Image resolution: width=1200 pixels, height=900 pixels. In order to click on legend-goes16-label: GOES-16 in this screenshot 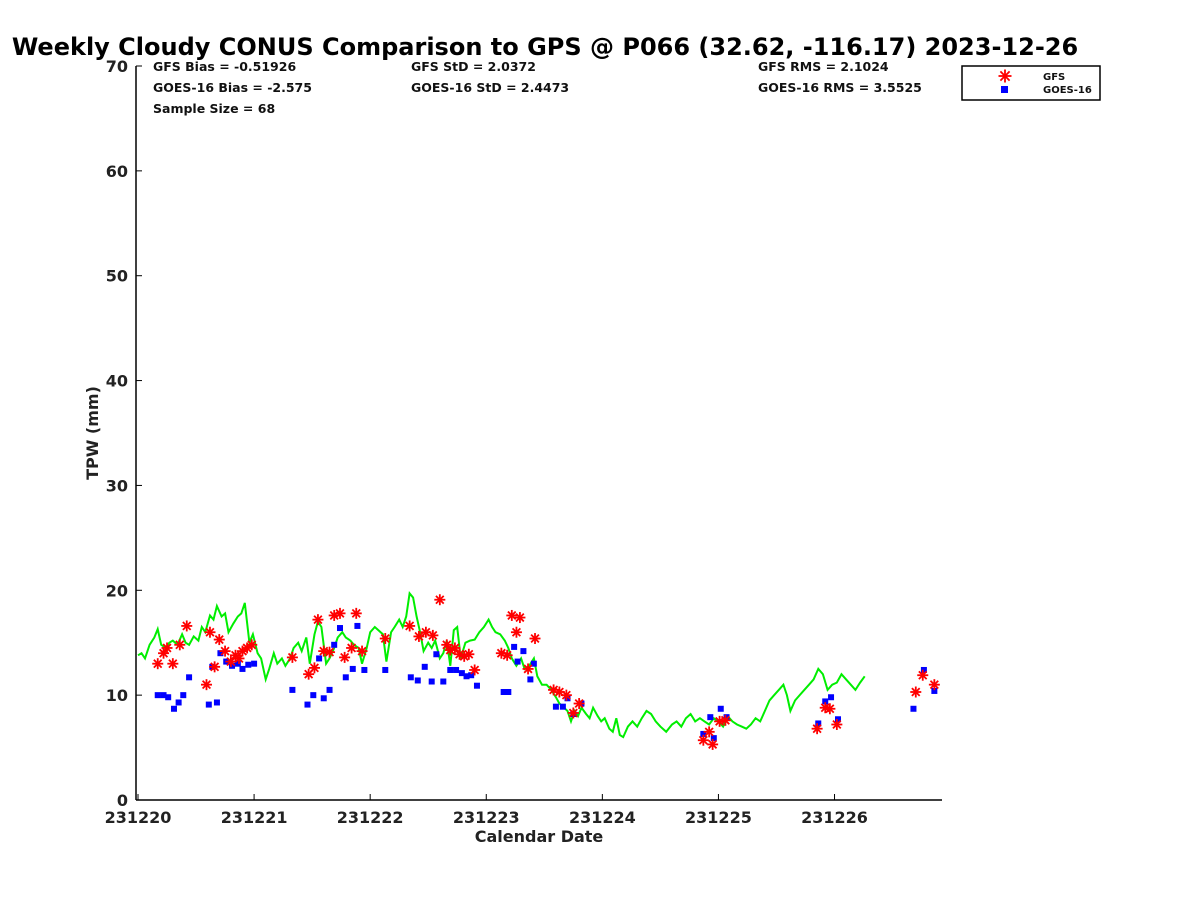, I will do `click(1067, 90)`.